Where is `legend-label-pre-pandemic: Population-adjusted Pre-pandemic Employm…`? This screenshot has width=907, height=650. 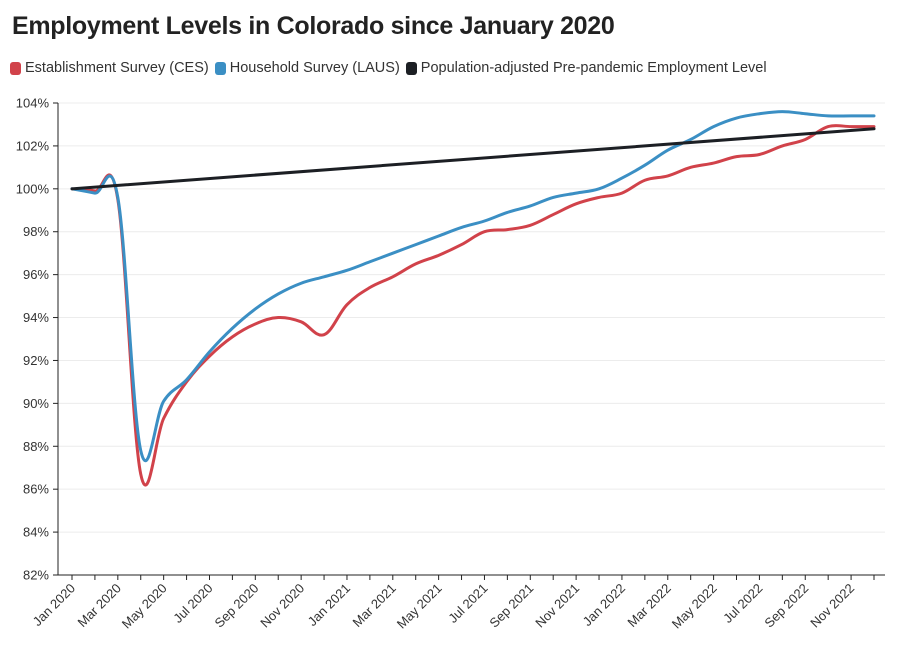
legend-label-pre-pandemic: Population-adjusted Pre-pandemic Employm… is located at coordinates (593, 68).